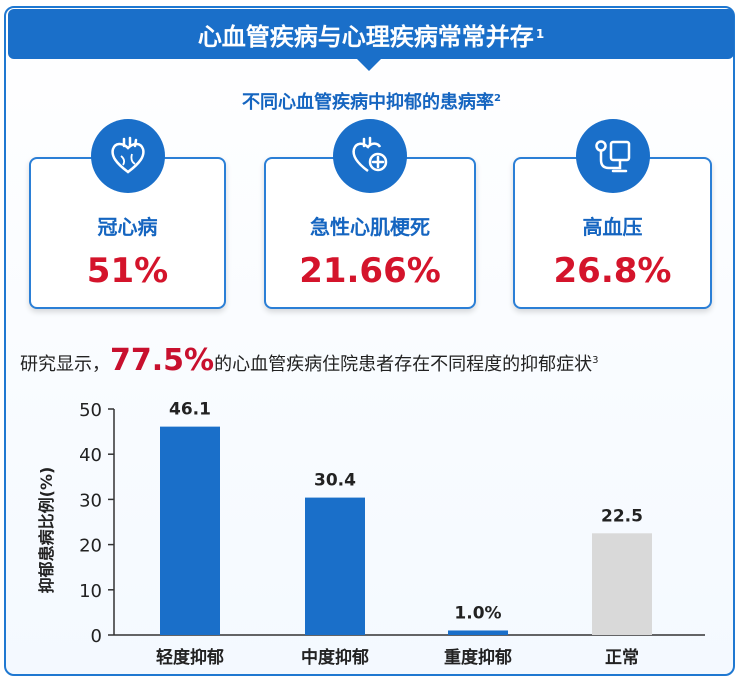 The width and height of the screenshot is (743, 684). What do you see at coordinates (497, 98) in the screenshot?
I see `subtitle-ref: 2` at bounding box center [497, 98].